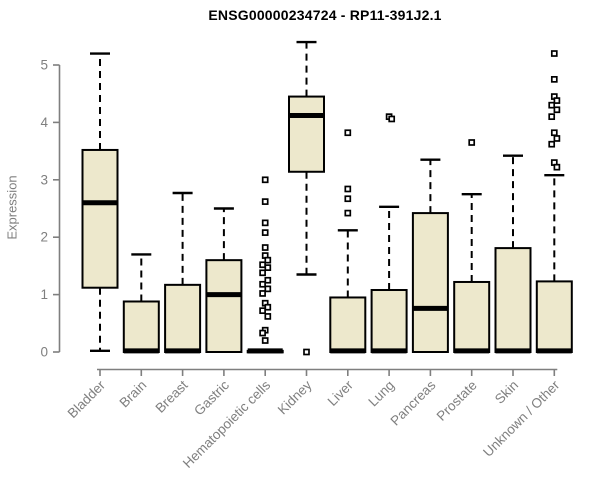 The width and height of the screenshot is (600, 500). What do you see at coordinates (348, 241) in the screenshot?
I see `box-liver` at bounding box center [348, 241].